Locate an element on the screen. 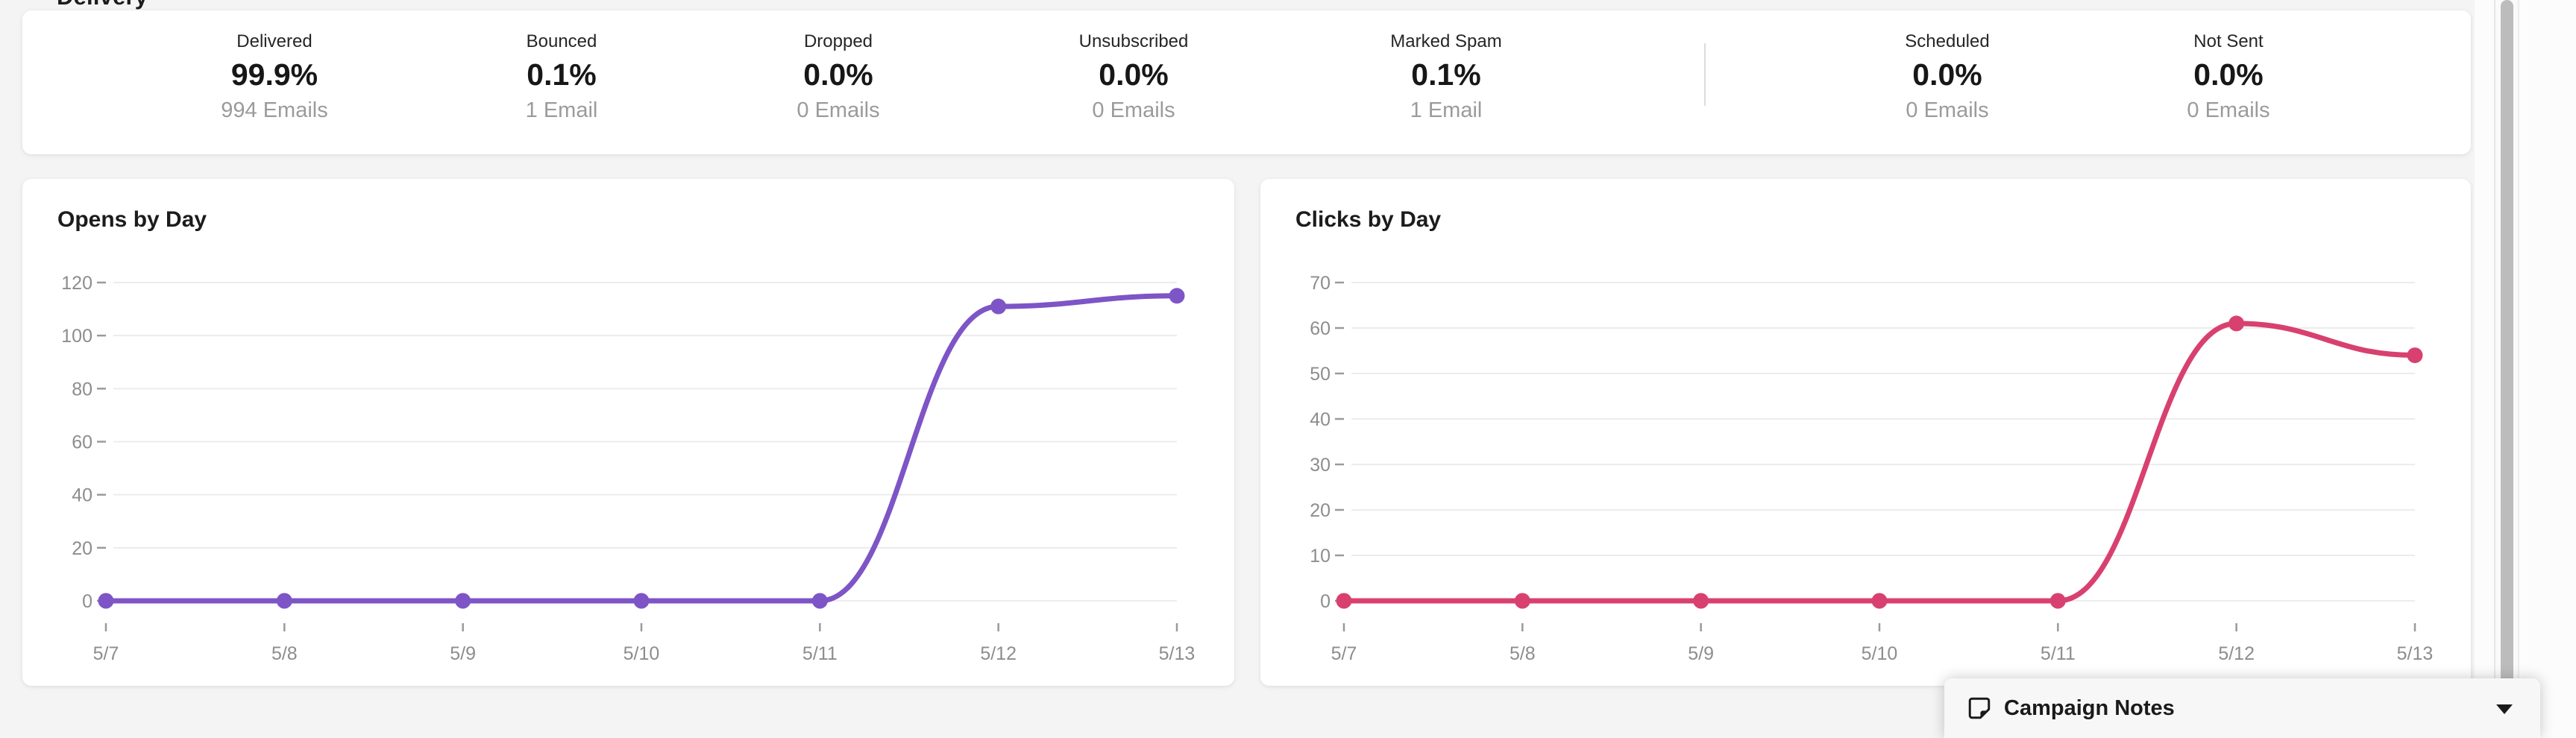 This screenshot has width=2576, height=738. opens-chart-title: Opens by Day is located at coordinates (132, 220).